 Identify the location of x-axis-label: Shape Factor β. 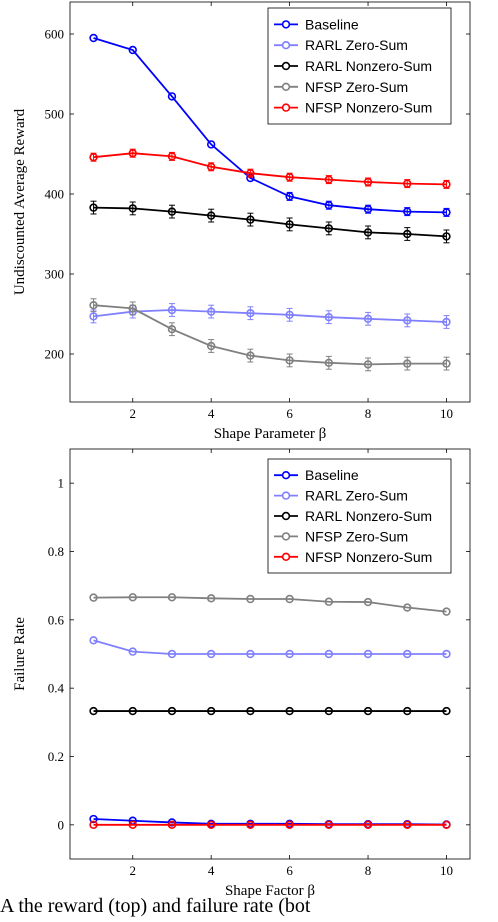
(270, 891).